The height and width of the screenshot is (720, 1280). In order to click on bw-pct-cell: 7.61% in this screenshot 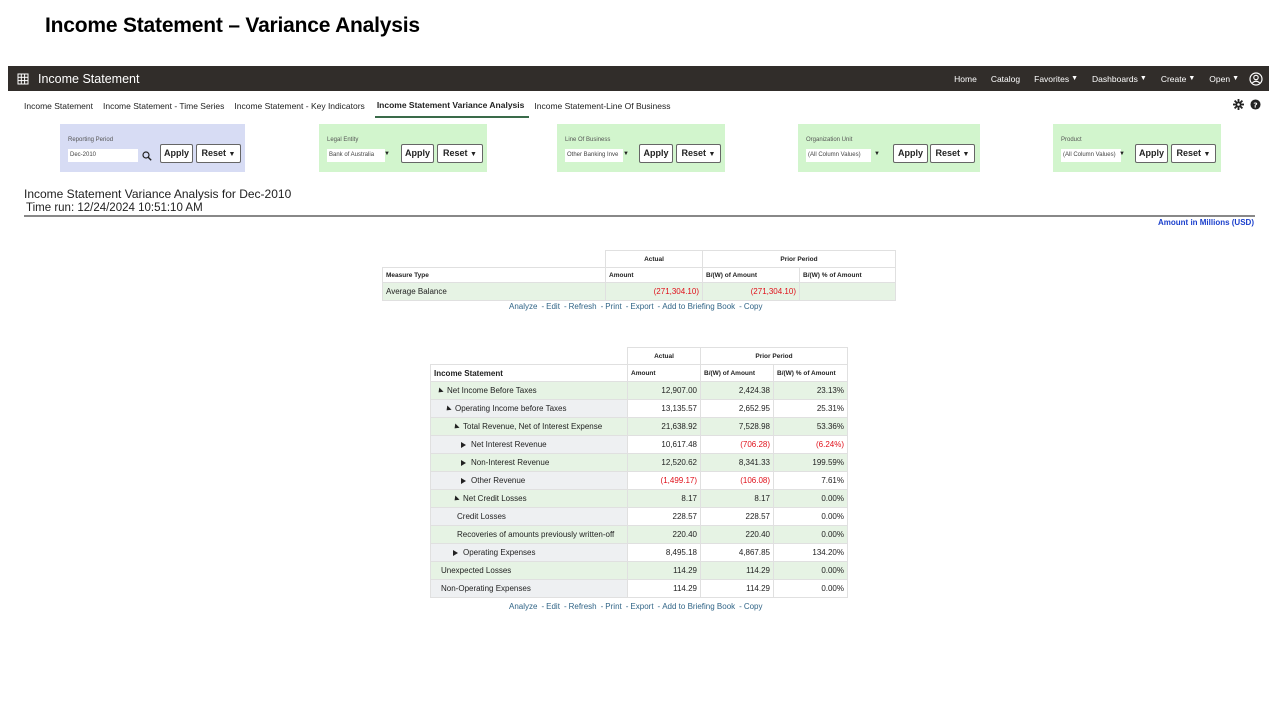, I will do `click(810, 480)`.